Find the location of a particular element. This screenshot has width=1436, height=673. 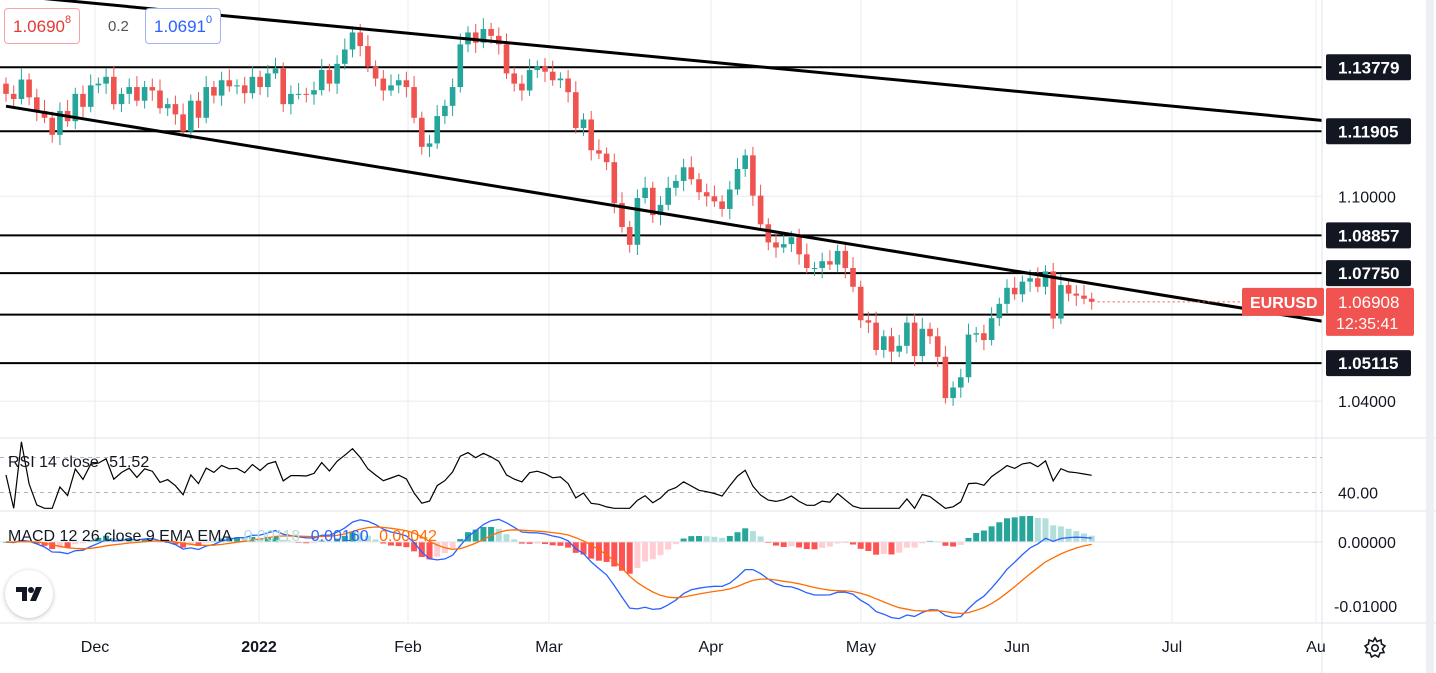

sell-price: 1.0690 is located at coordinates (39, 26).